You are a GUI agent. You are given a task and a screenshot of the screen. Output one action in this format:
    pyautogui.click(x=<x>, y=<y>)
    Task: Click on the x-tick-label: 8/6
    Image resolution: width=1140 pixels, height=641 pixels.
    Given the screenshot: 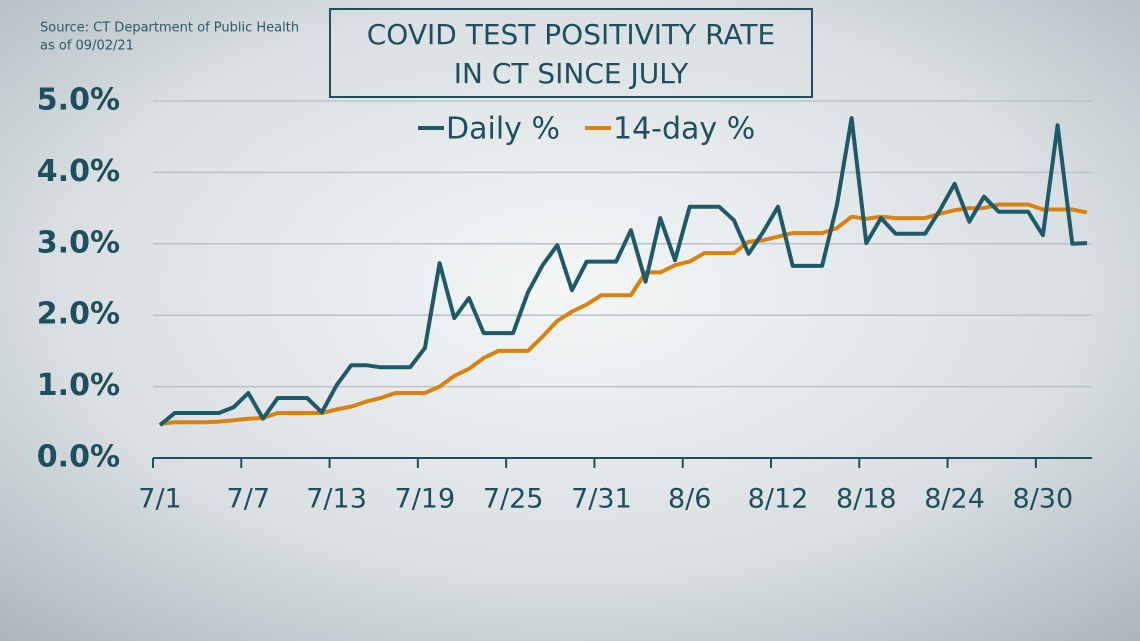 What is the action you would take?
    pyautogui.click(x=689, y=499)
    